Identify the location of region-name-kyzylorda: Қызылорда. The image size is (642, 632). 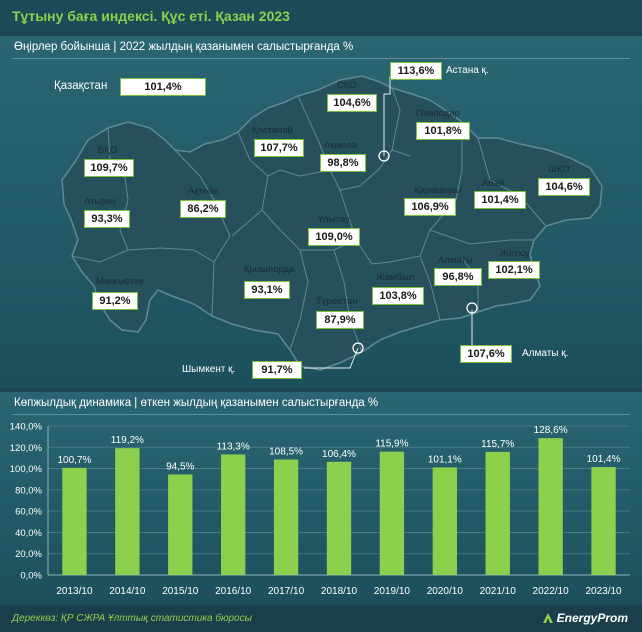
(269, 269).